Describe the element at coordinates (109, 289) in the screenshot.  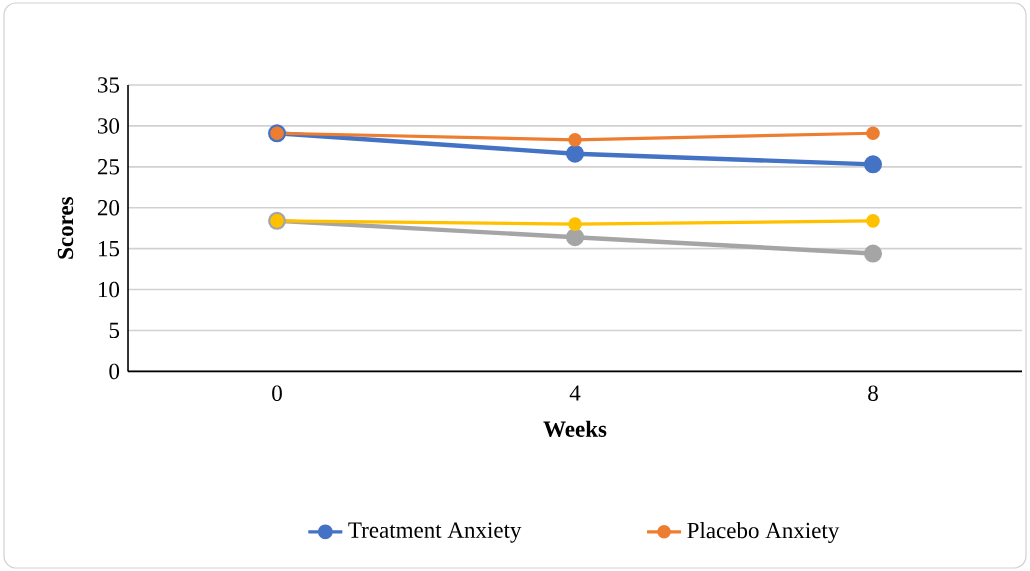
I see `y-tick-label: 10` at that location.